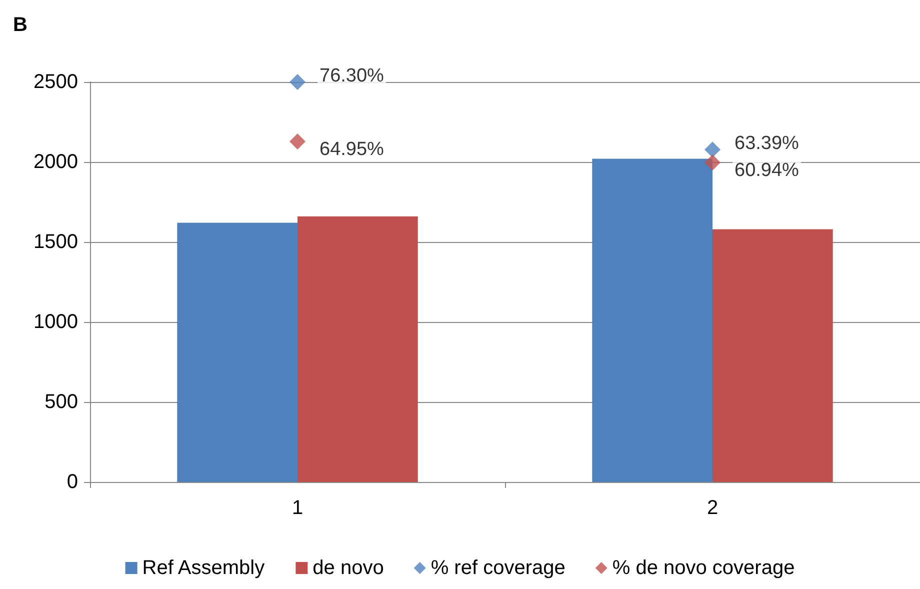 This screenshot has height=589, width=920. What do you see at coordinates (703, 568) in the screenshot?
I see `legend-label: % de novo coverage` at bounding box center [703, 568].